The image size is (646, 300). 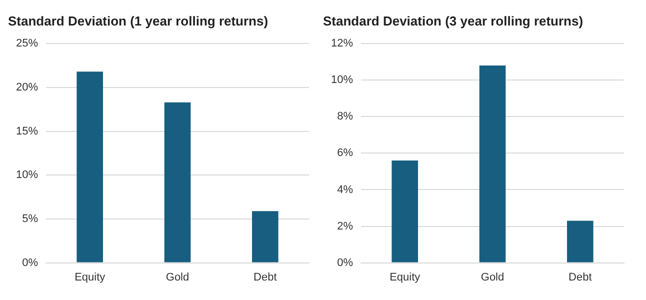 What do you see at coordinates (30, 218) in the screenshot?
I see `y-tick-label: 5%` at bounding box center [30, 218].